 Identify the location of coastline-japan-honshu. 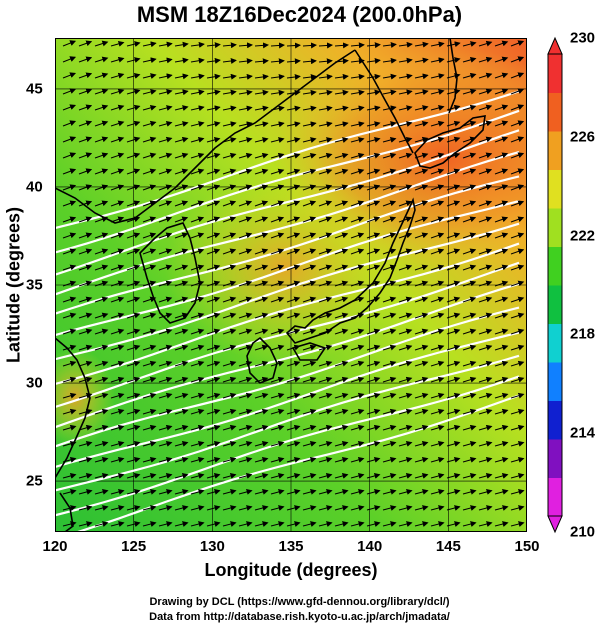
(350, 270).